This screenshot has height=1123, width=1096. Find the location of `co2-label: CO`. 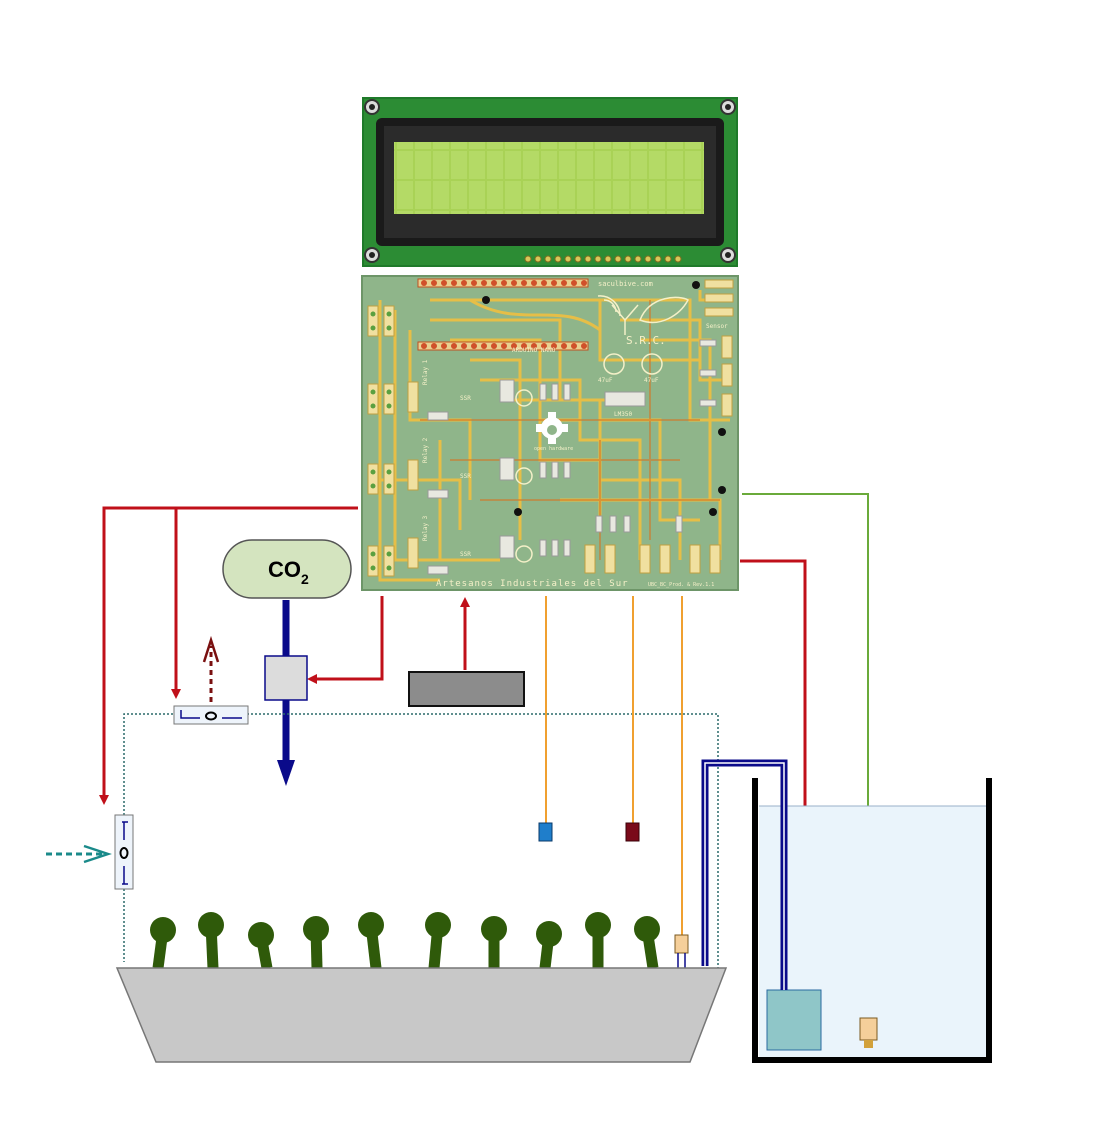

co2-label: CO is located at coordinates (284, 569).